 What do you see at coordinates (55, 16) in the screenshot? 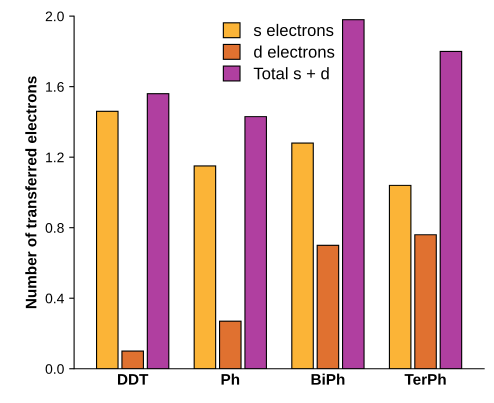
I see `y-tick-label: 2.0` at bounding box center [55, 16].